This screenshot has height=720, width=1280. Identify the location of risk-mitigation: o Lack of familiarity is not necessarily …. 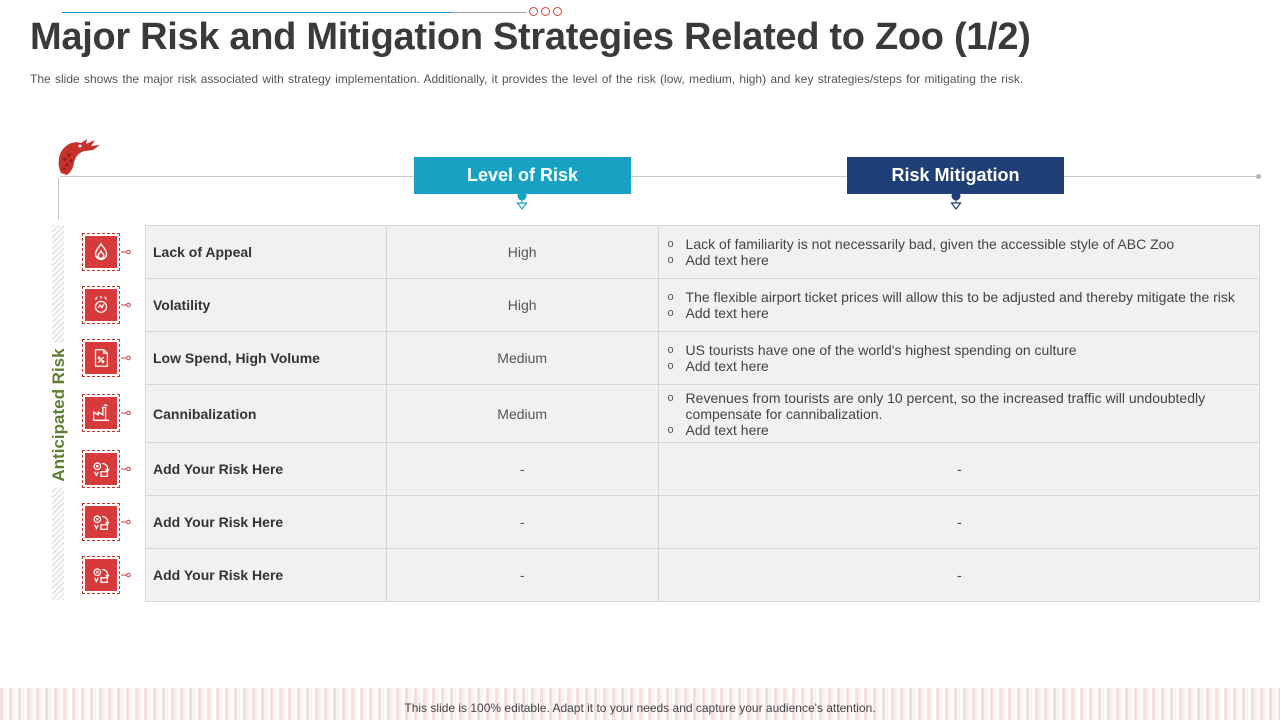
(959, 252).